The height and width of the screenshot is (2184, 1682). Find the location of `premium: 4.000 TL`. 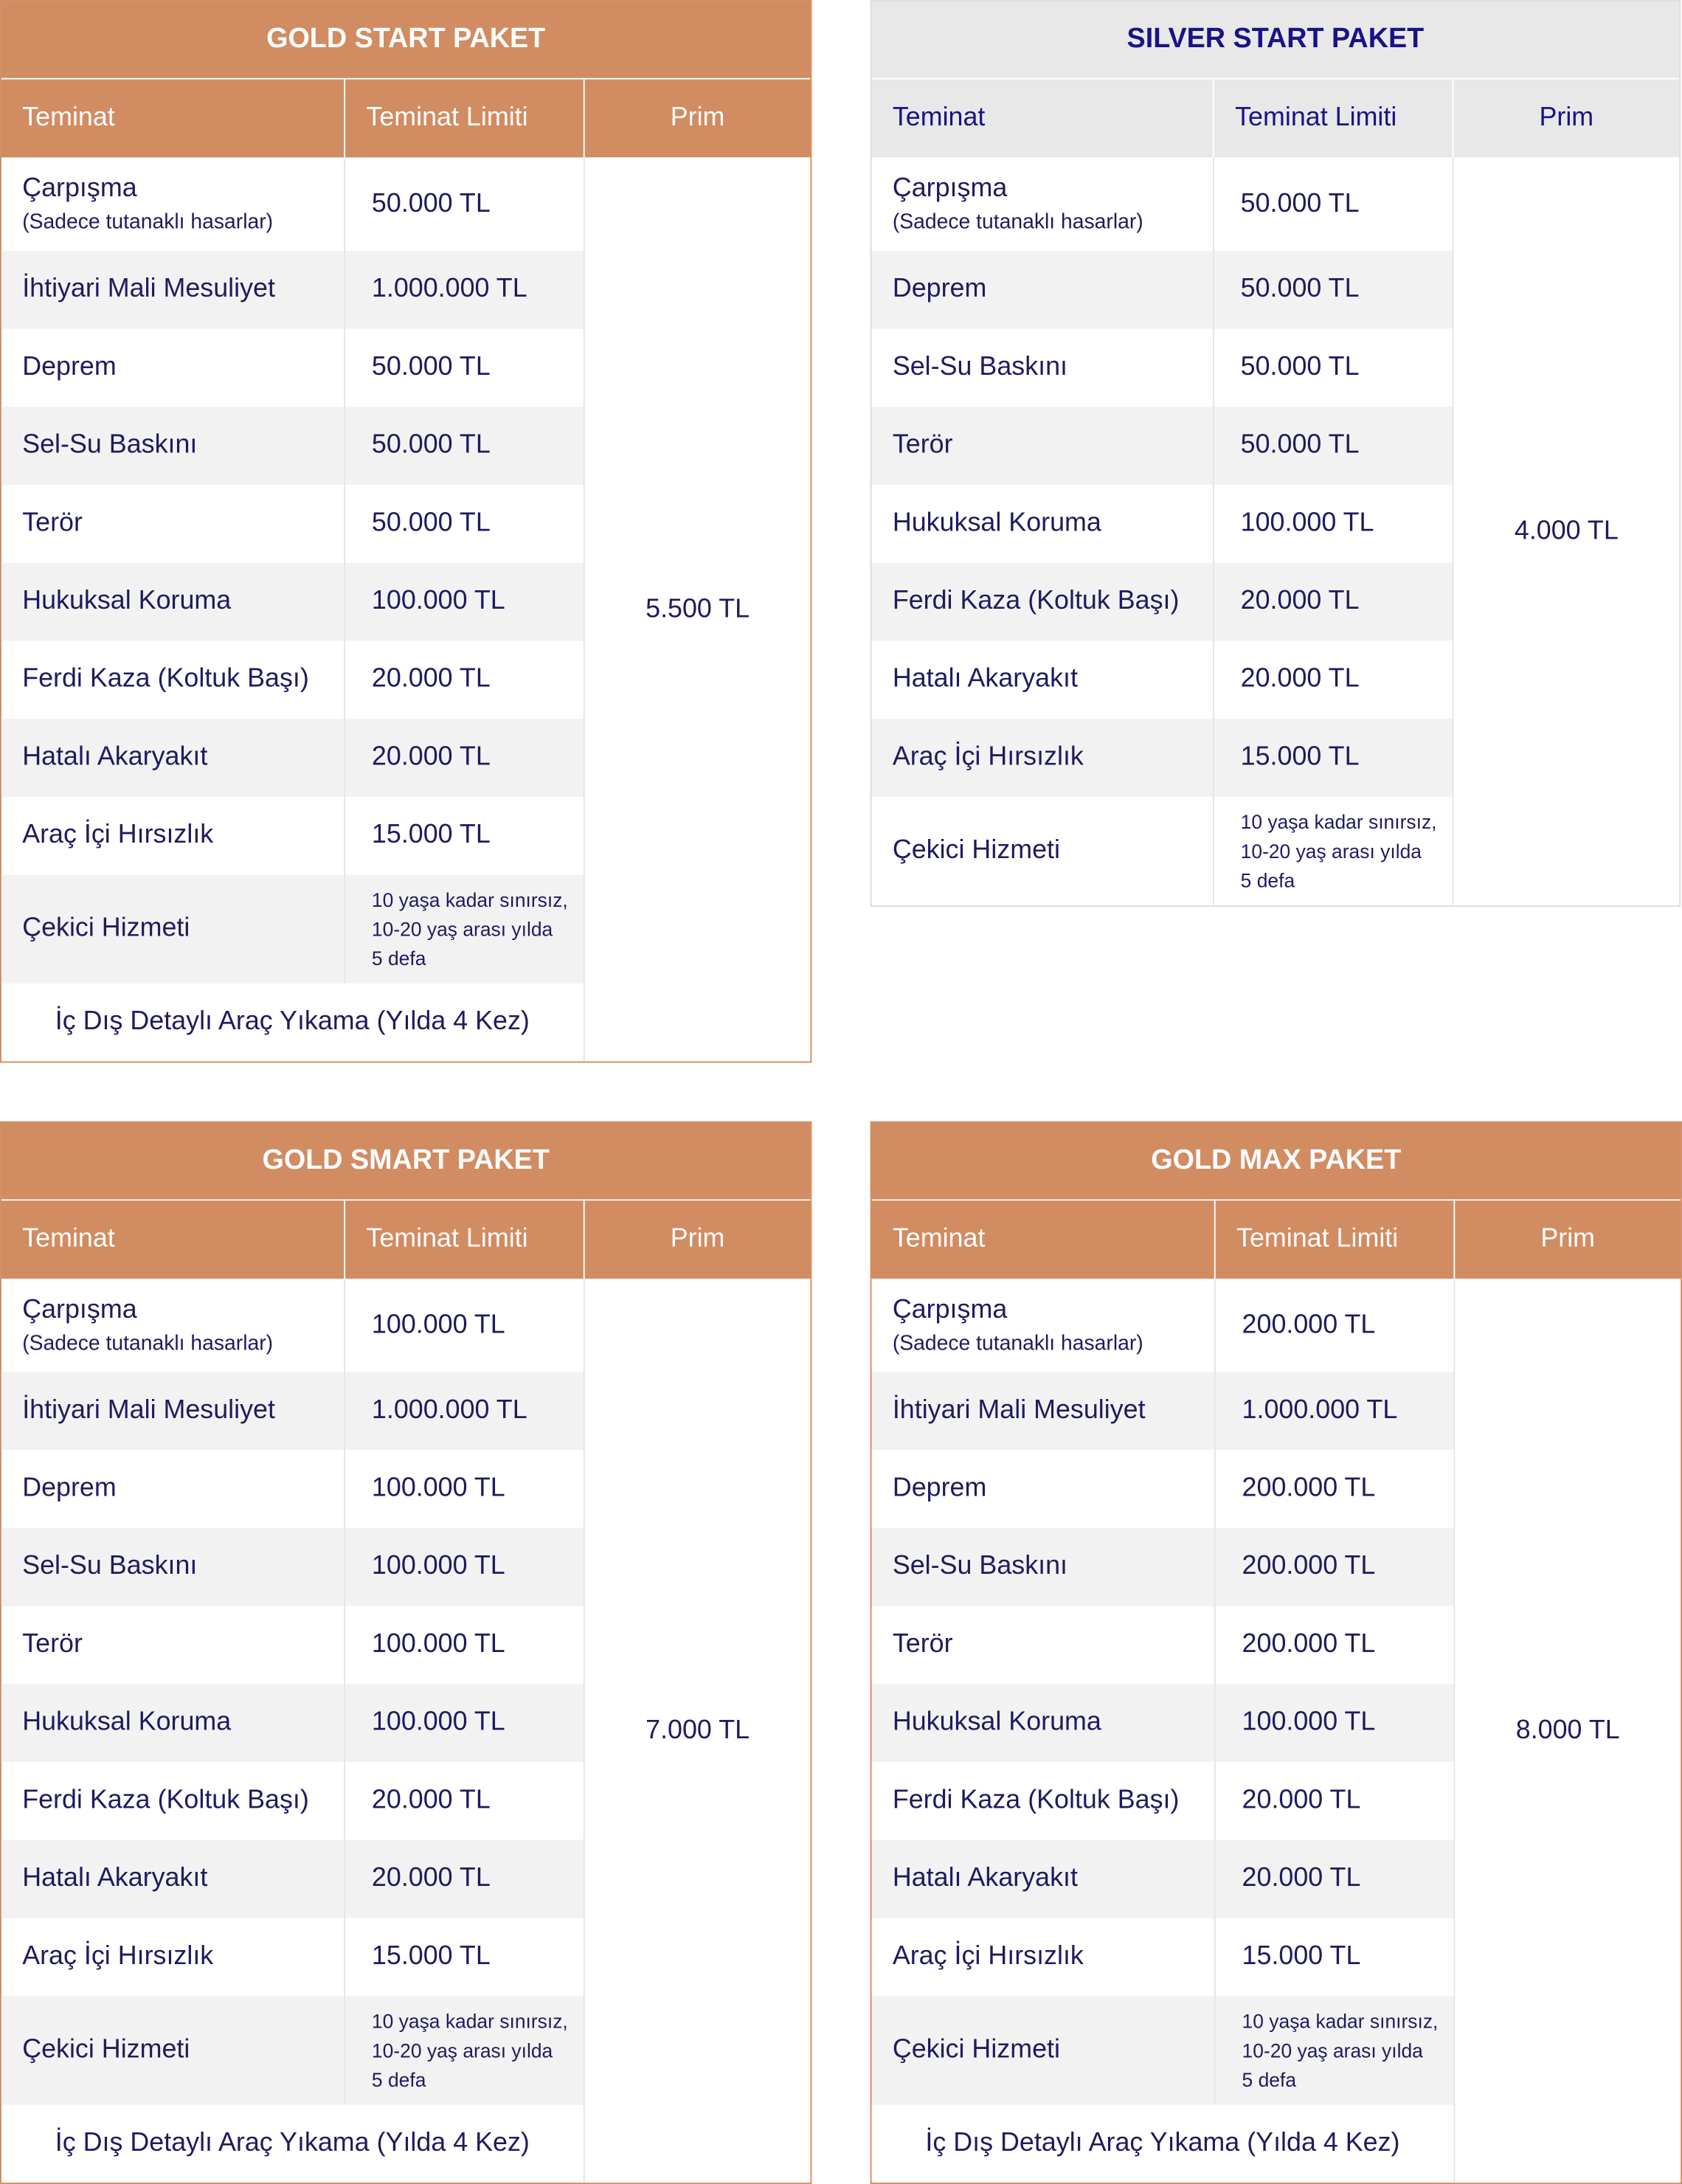

premium: 4.000 TL is located at coordinates (1566, 531).